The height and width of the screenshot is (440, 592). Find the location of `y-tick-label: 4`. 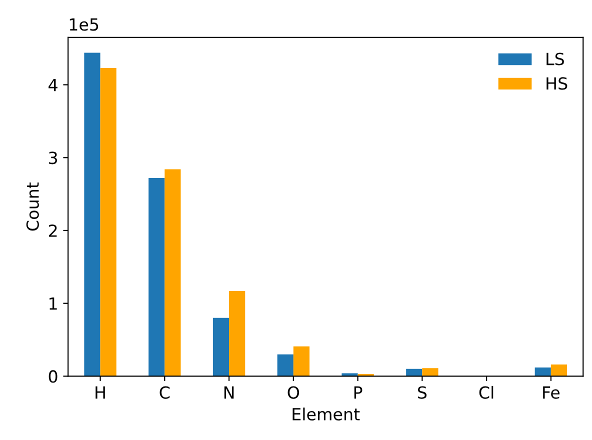

y-tick-label: 4 is located at coordinates (53, 85).